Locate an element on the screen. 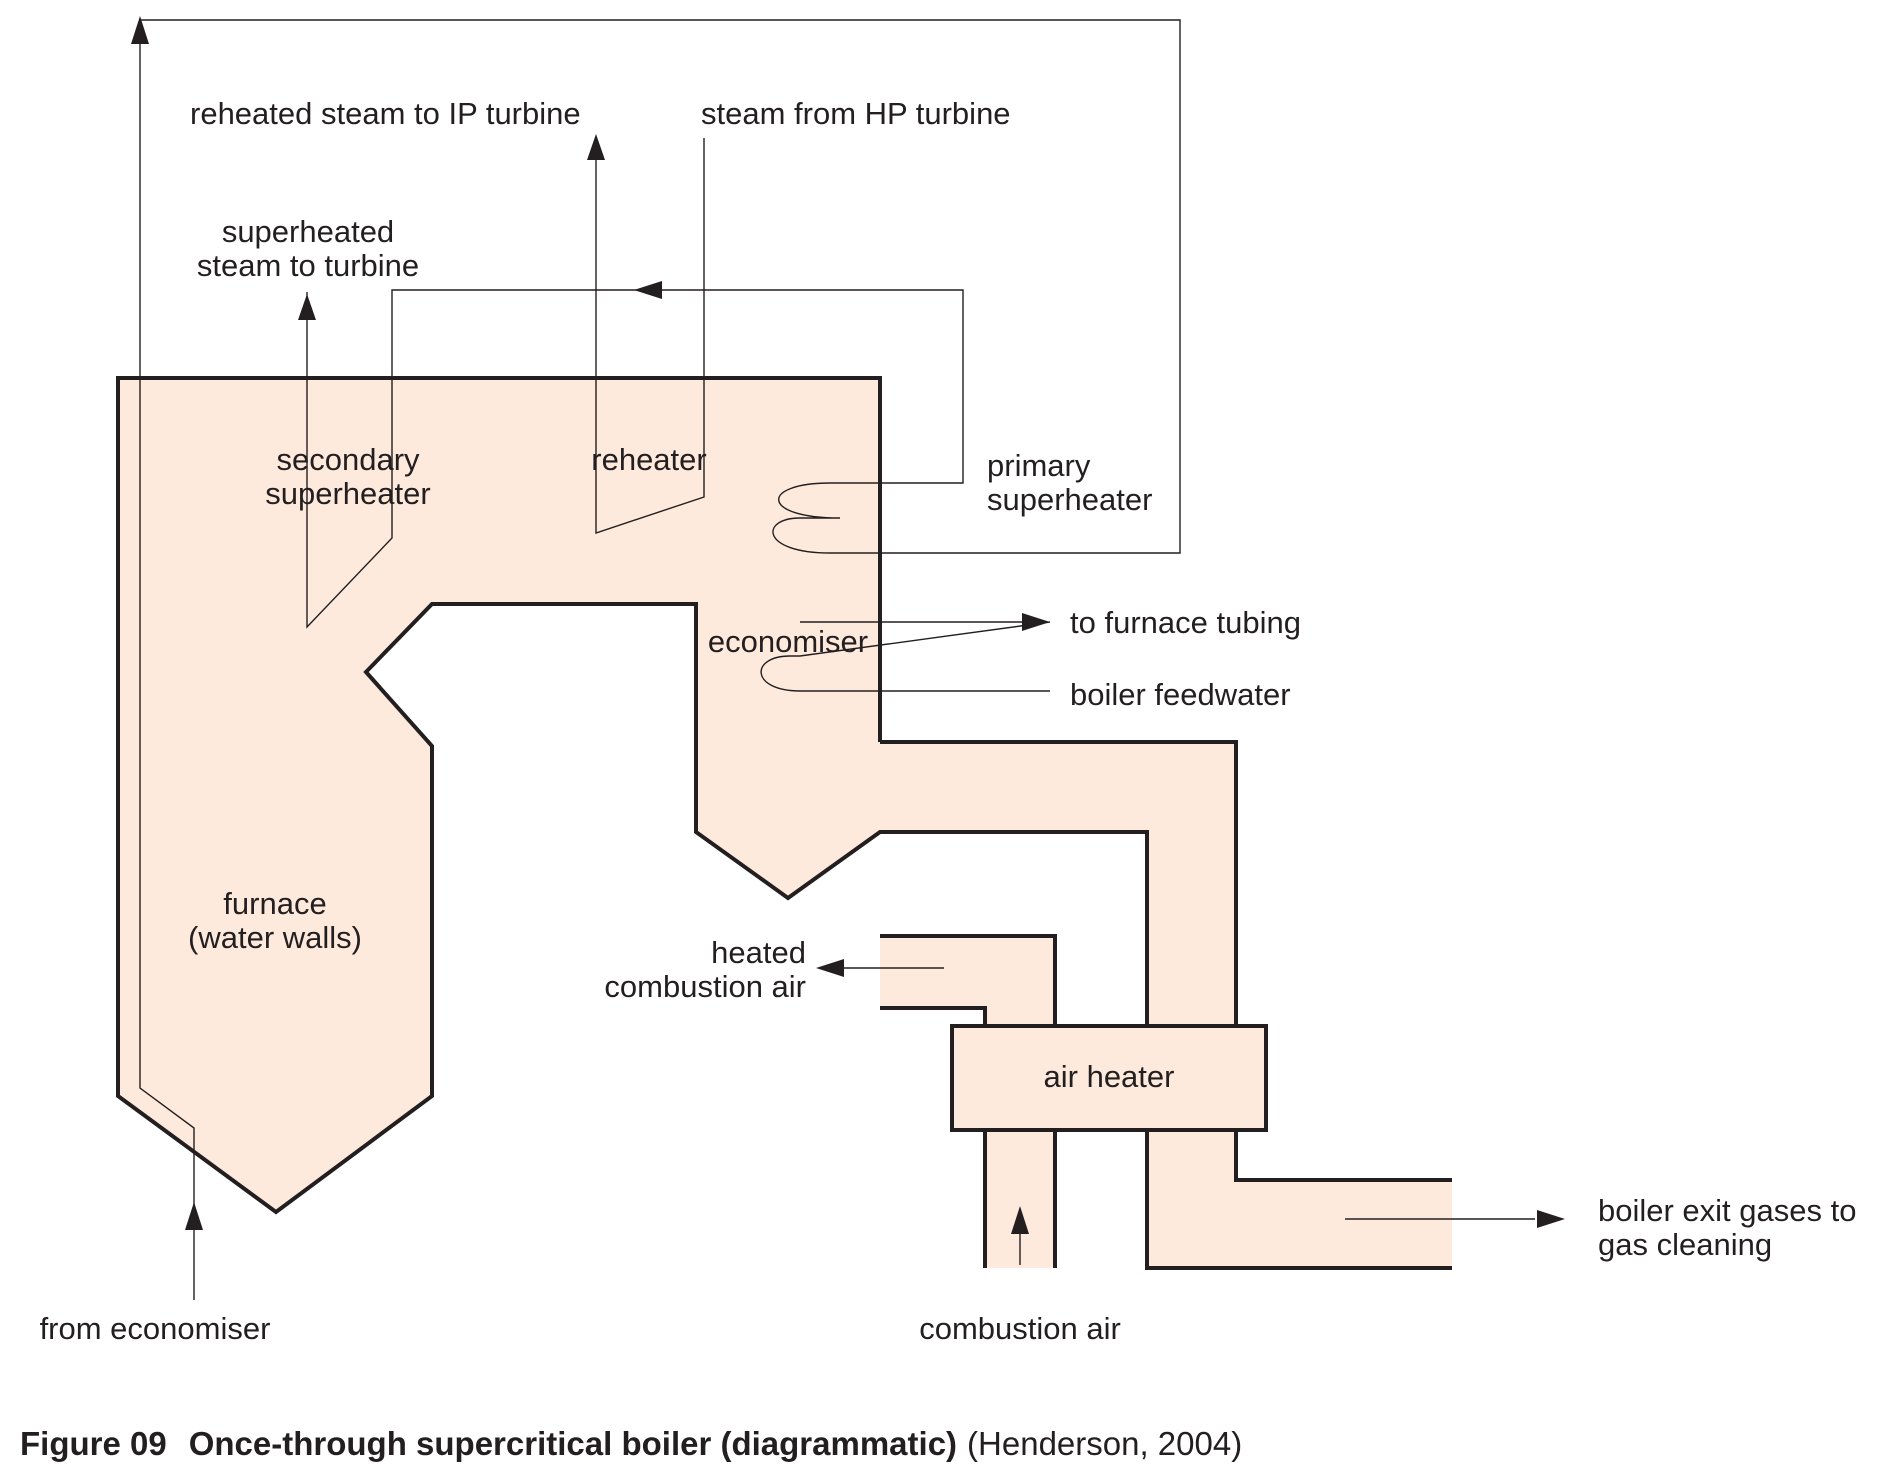 The width and height of the screenshot is (1895, 1476). figure-source: (Henderson, 2004) is located at coordinates (1104, 1443).